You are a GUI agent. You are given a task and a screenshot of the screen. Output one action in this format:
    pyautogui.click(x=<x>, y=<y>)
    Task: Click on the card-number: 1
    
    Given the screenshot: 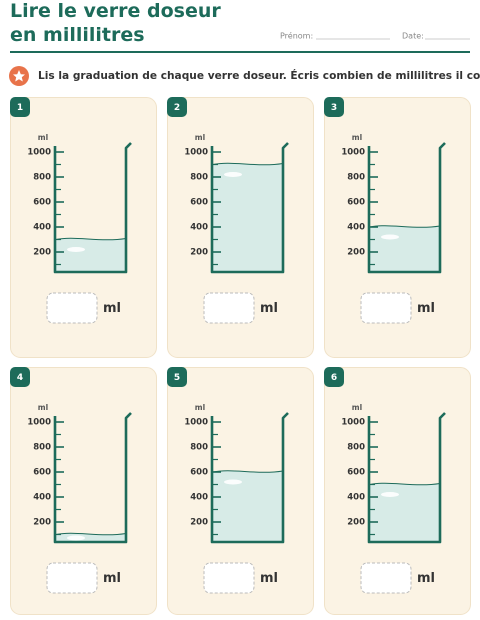 What is the action you would take?
    pyautogui.click(x=20, y=108)
    